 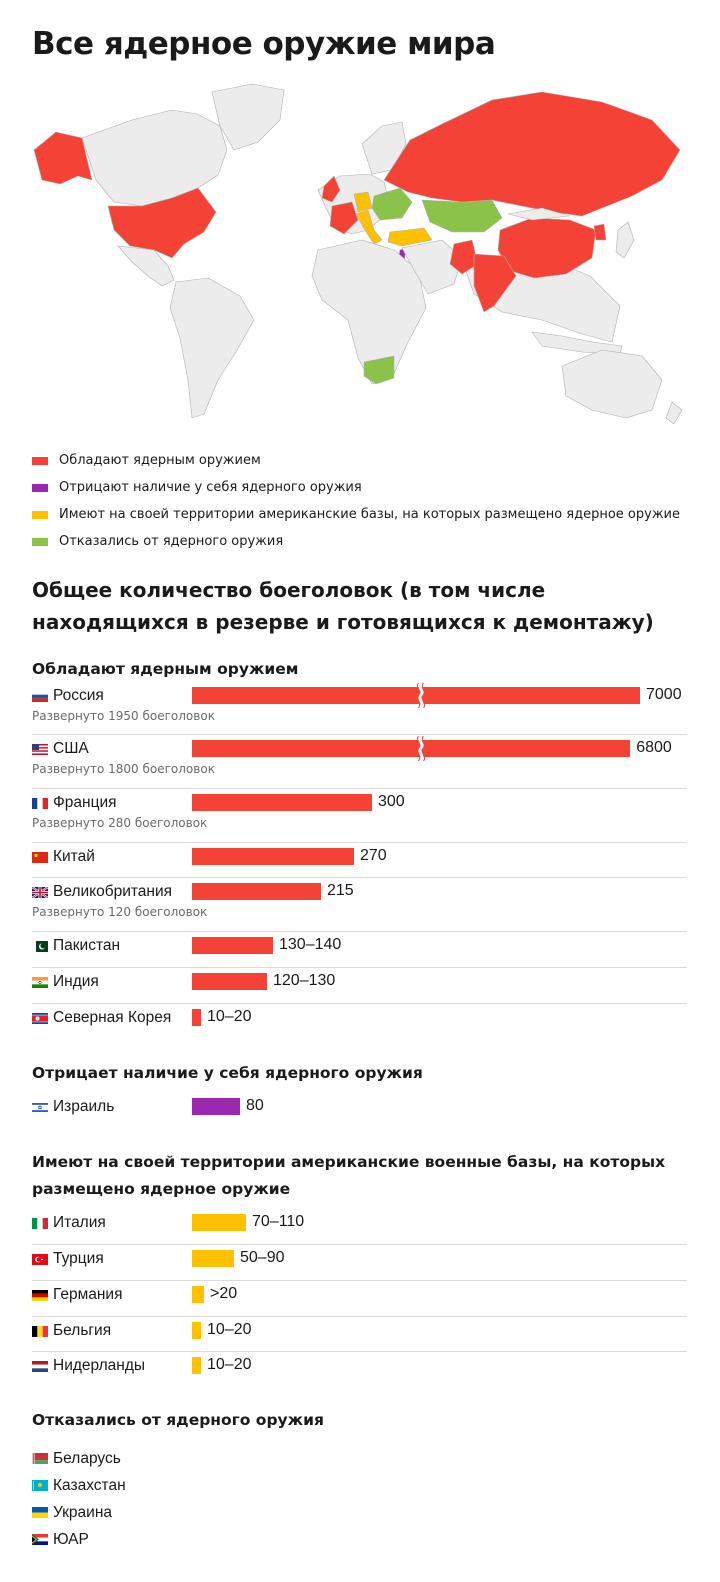 I want to click on country-label: США, so click(x=60, y=749).